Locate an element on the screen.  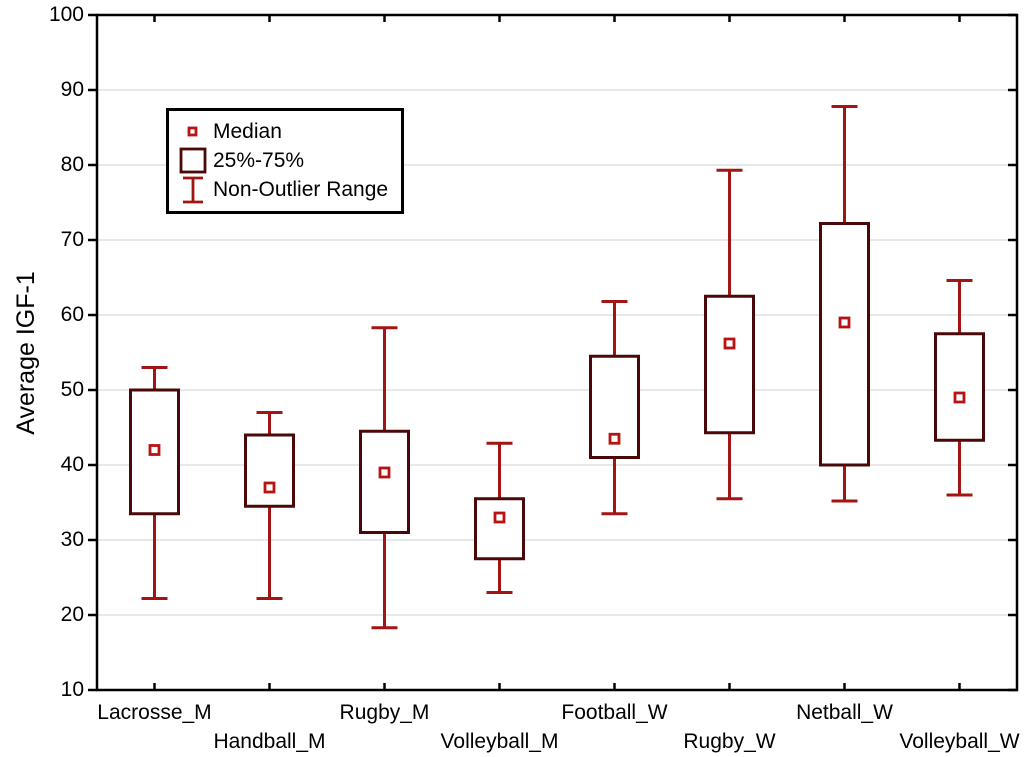
legend: Median 25%-75% Non-Outlier Range is located at coordinates (285, 161).